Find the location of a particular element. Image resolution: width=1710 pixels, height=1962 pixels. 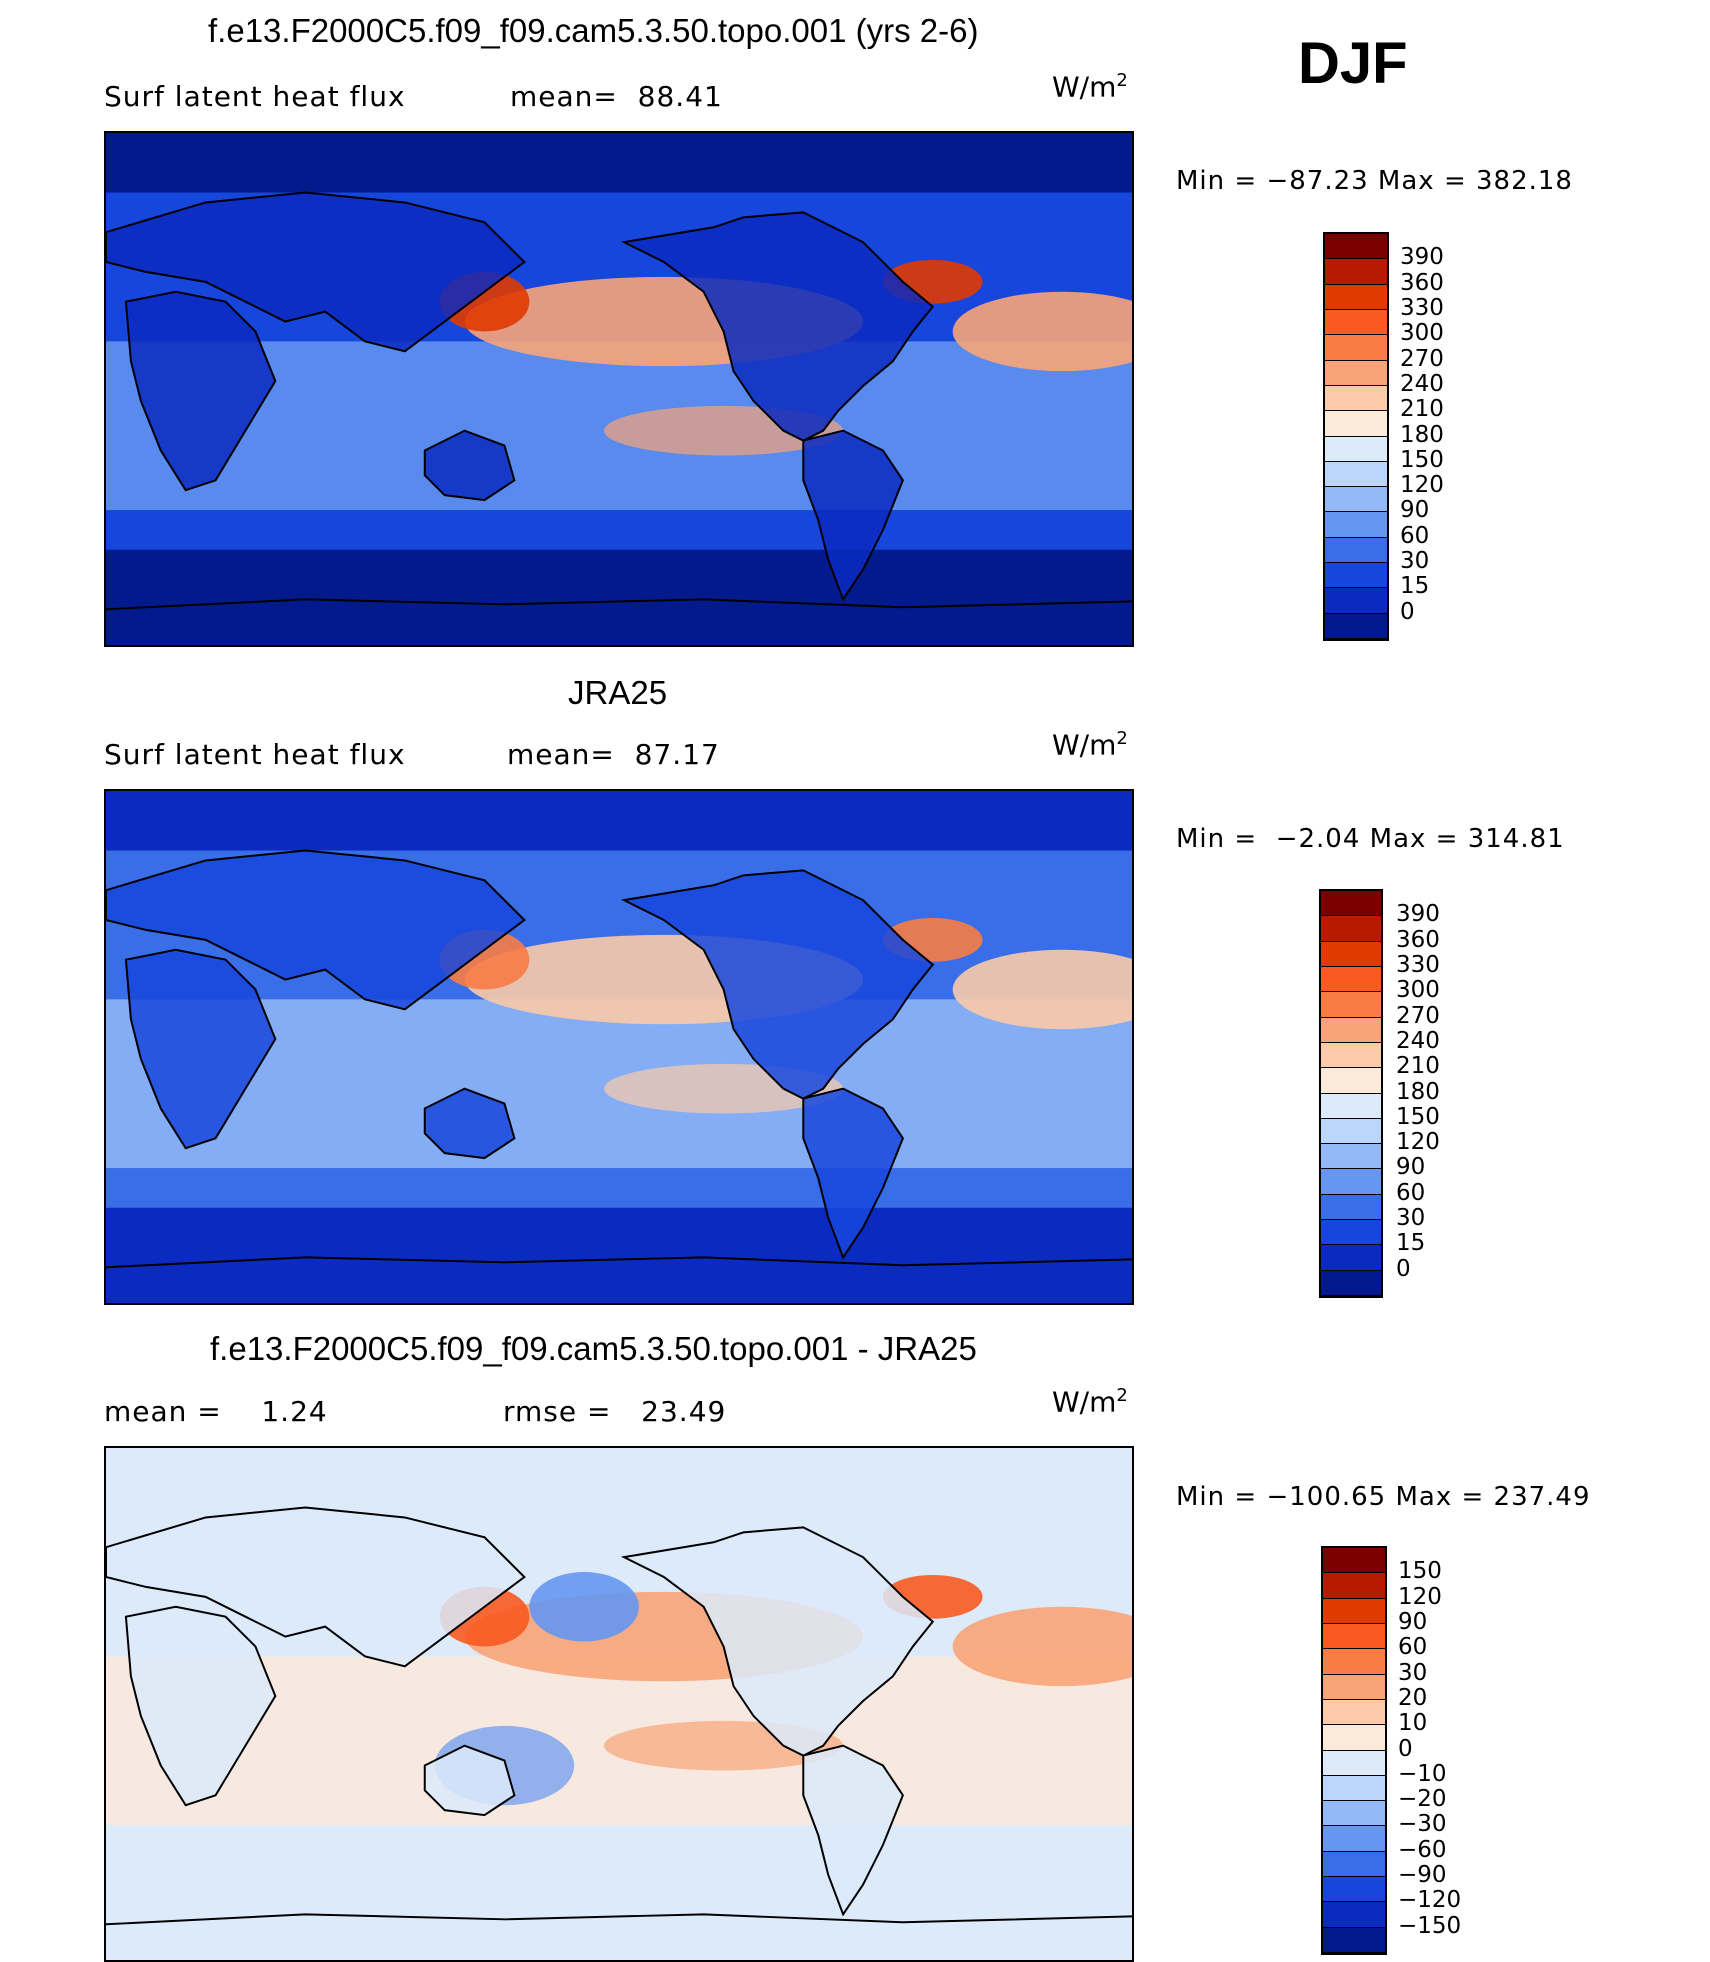

colorbar-tick-label: −30 is located at coordinates (1422, 1824).